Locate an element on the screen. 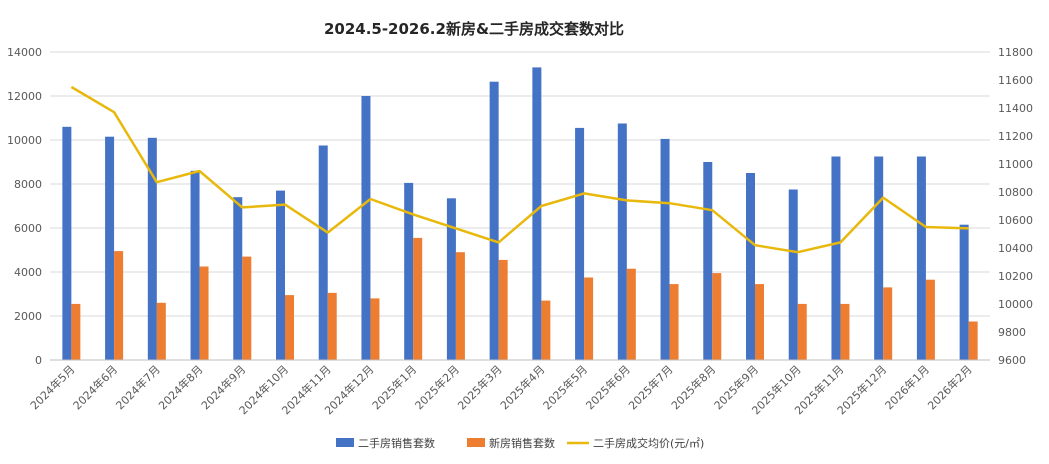 This screenshot has width=1049, height=464. legend-label: 新房销售套数 is located at coordinates (522, 443).